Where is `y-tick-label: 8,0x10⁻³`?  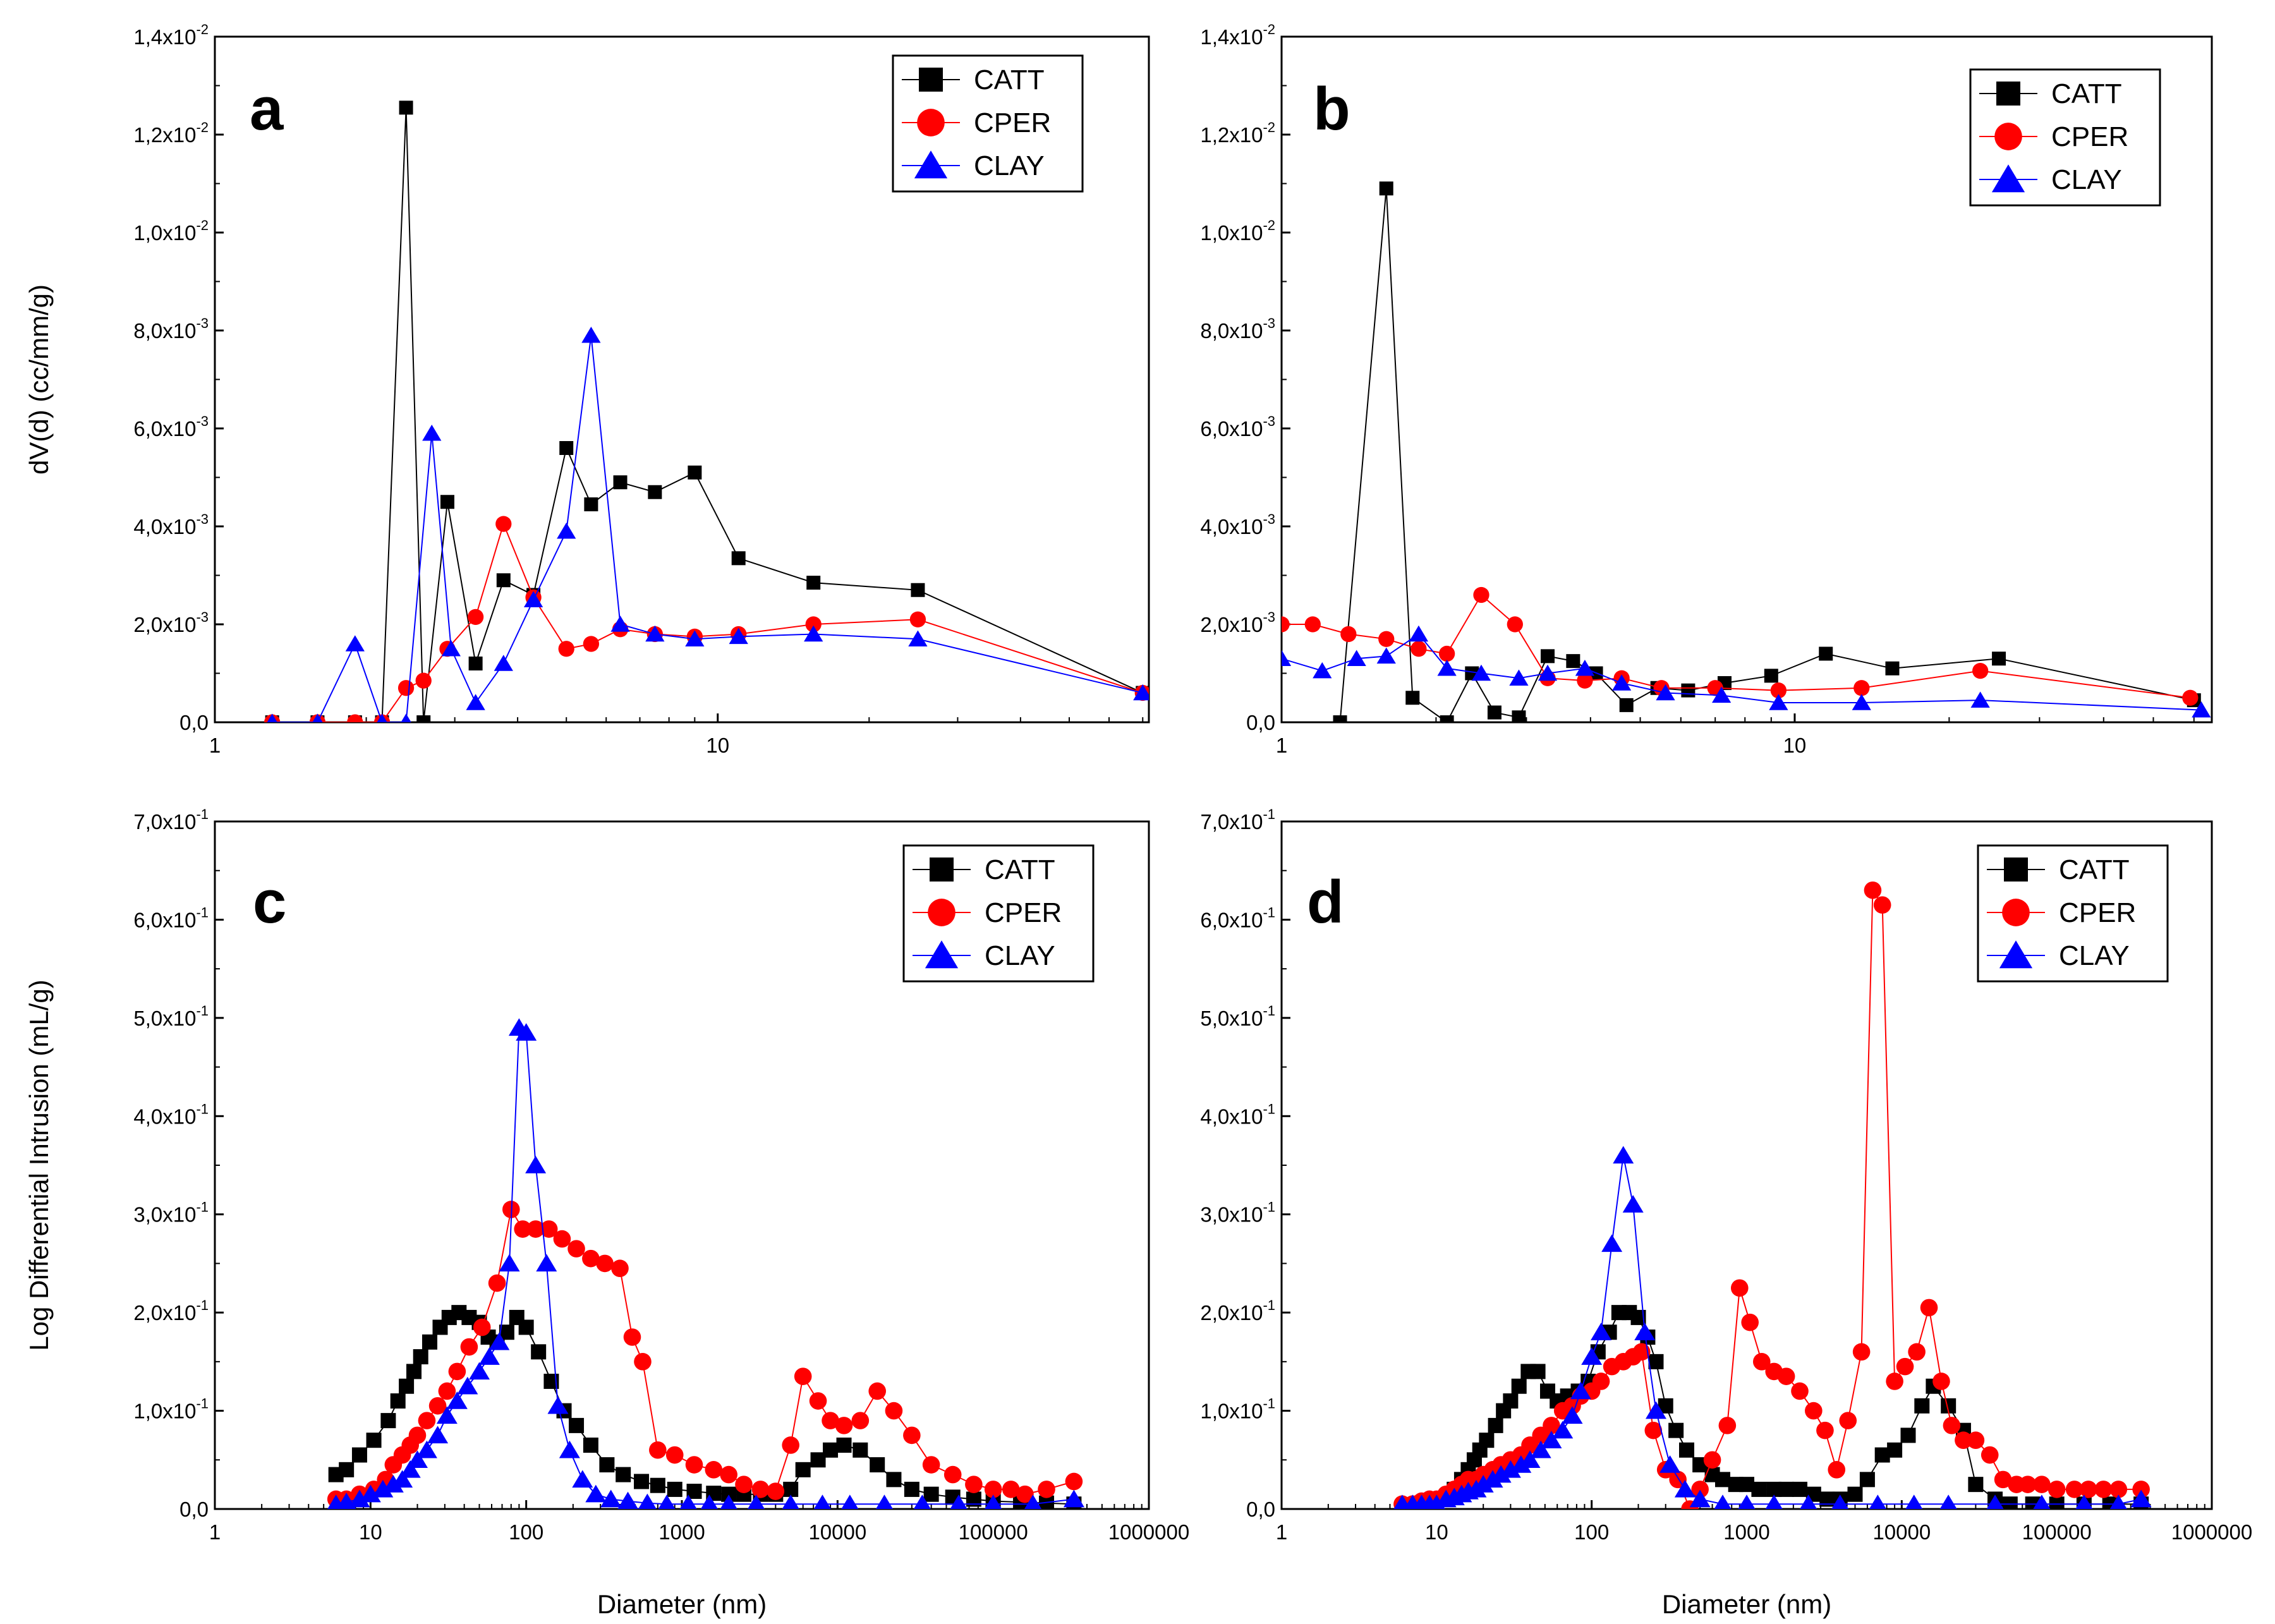 y-tick-label: 8,0x10⁻³ is located at coordinates (1237, 328).